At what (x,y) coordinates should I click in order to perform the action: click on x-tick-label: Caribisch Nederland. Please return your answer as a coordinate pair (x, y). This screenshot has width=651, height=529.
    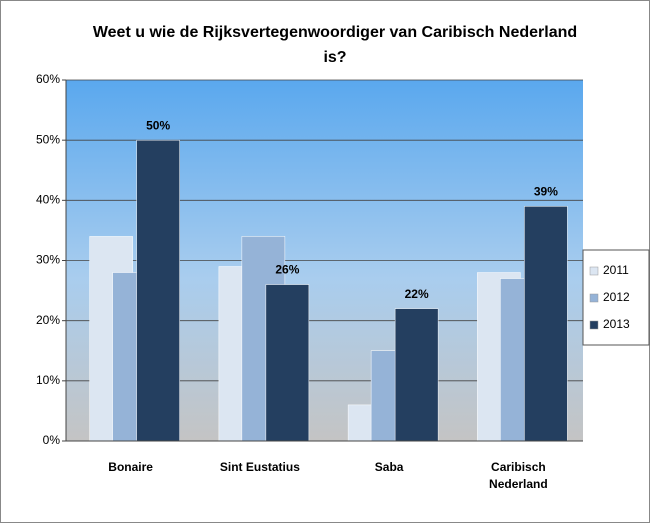
    Looking at the image, I should click on (518, 475).